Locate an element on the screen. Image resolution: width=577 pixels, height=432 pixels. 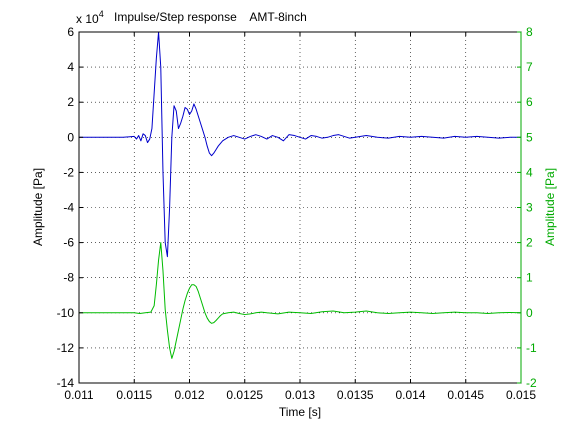
y-left-tick-label: -8 is located at coordinates (68, 278).